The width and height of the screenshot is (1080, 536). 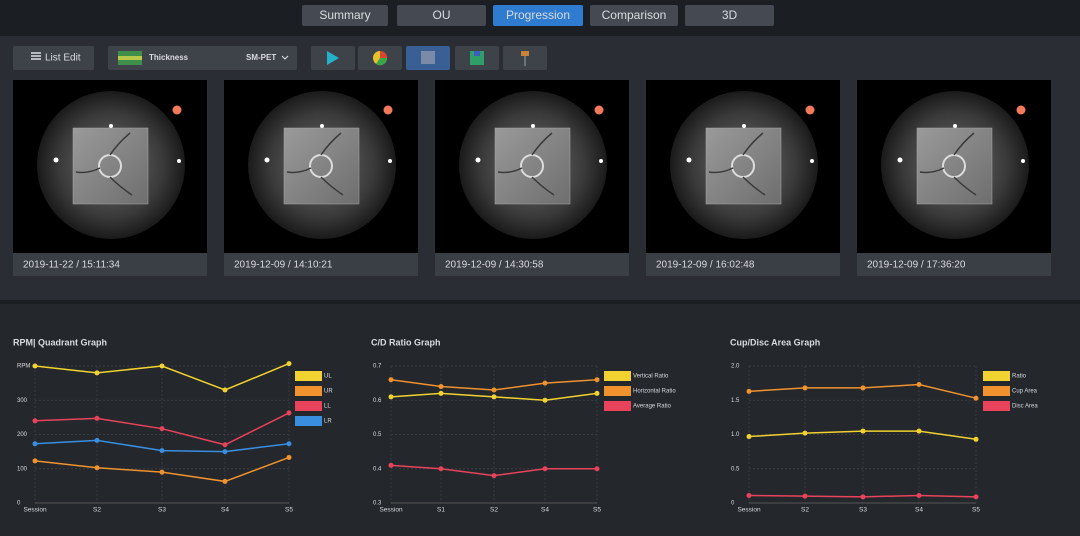 I want to click on x-tick-label: S1, so click(x=441, y=510).